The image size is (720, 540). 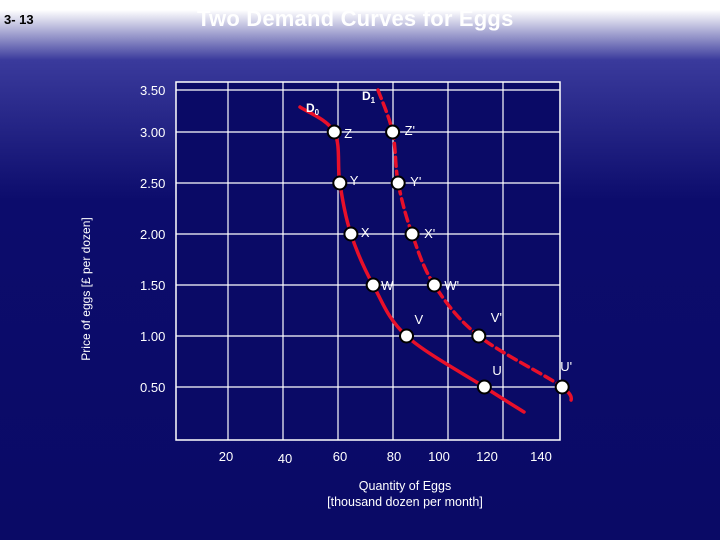 What do you see at coordinates (415, 181) in the screenshot?
I see `point-label: Y'` at bounding box center [415, 181].